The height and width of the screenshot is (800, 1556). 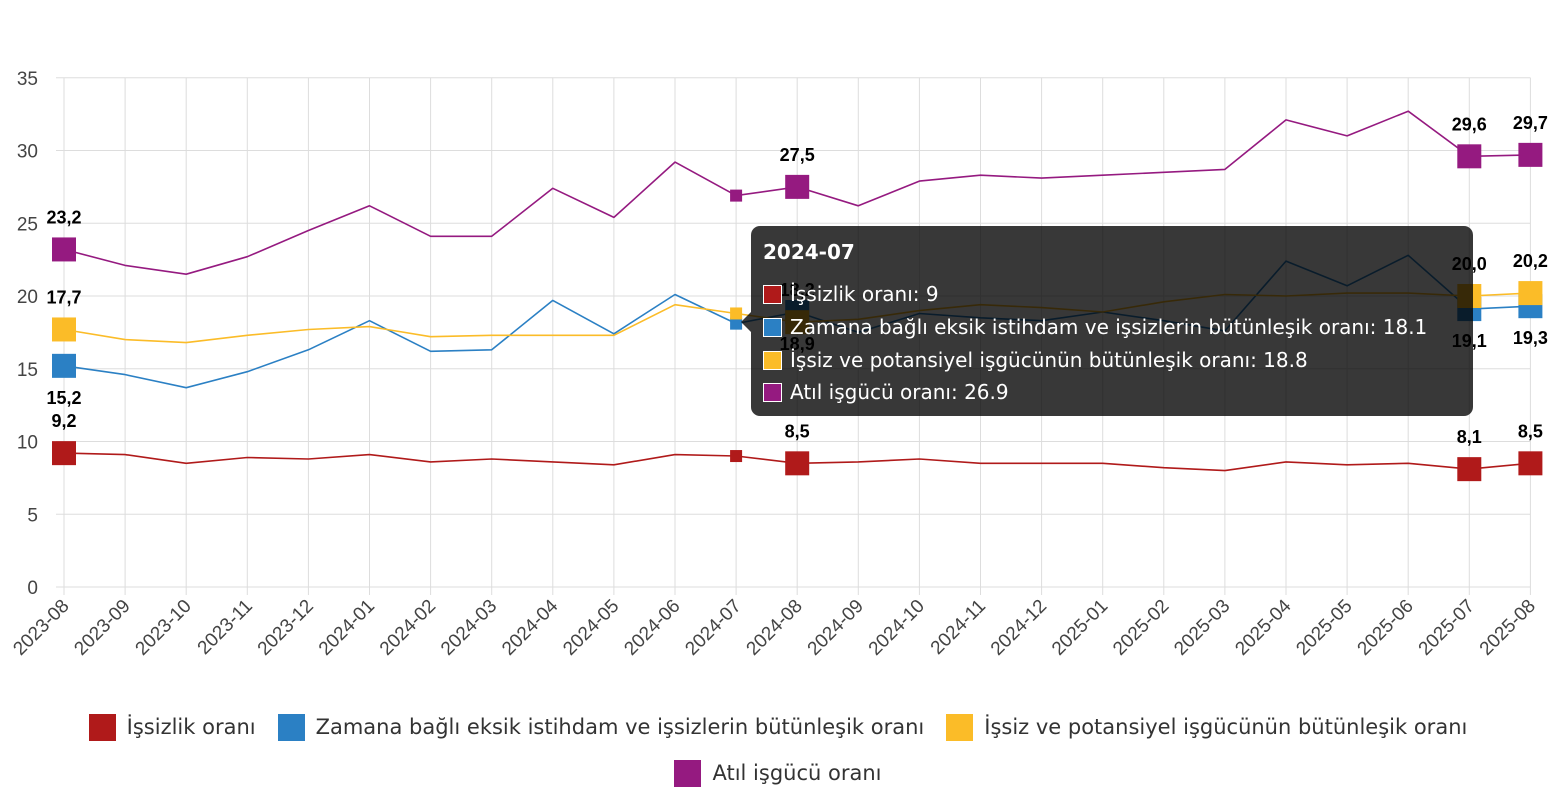 What do you see at coordinates (836, 628) in the screenshot?
I see `x-tick-label: 2024-09` at bounding box center [836, 628].